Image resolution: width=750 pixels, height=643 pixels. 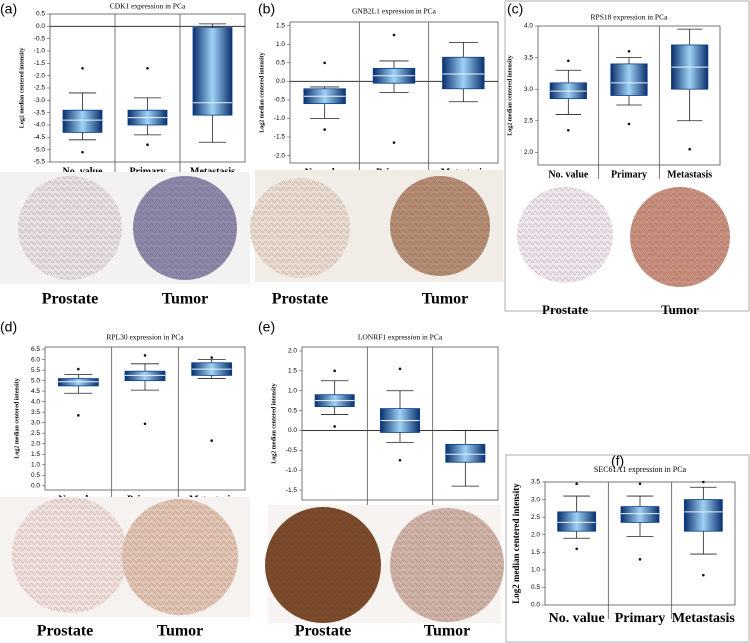 What do you see at coordinates (40, 137) in the screenshot?
I see `y-tick-label: -4.5` at bounding box center [40, 137].